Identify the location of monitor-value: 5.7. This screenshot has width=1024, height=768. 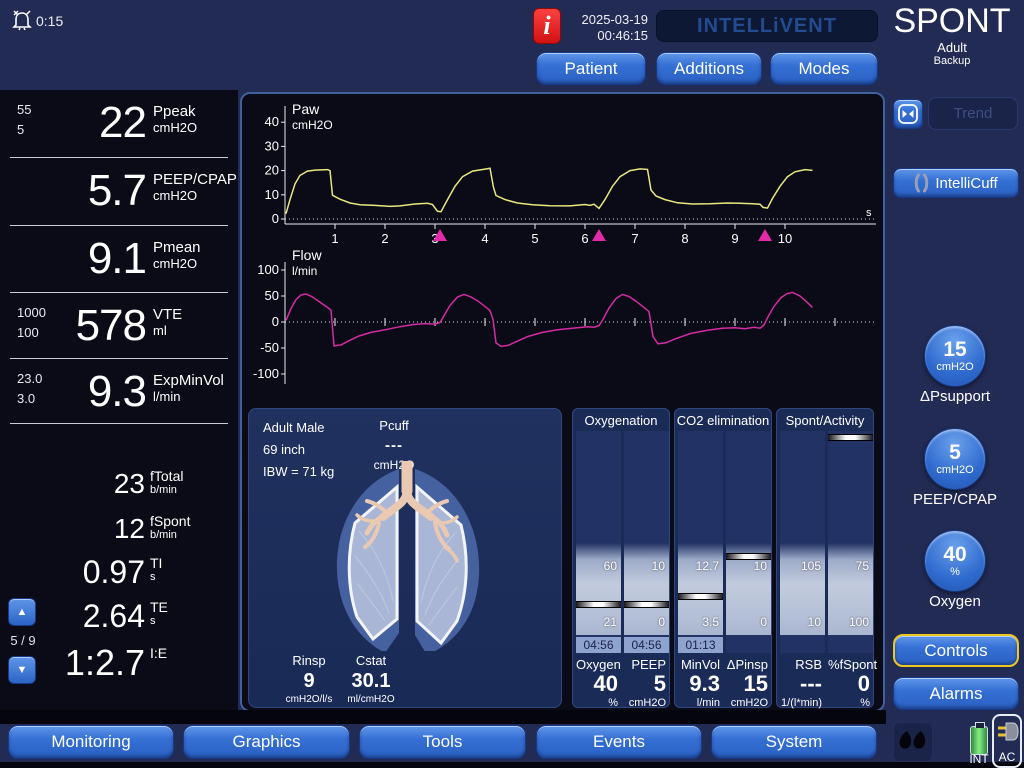
(117, 190).